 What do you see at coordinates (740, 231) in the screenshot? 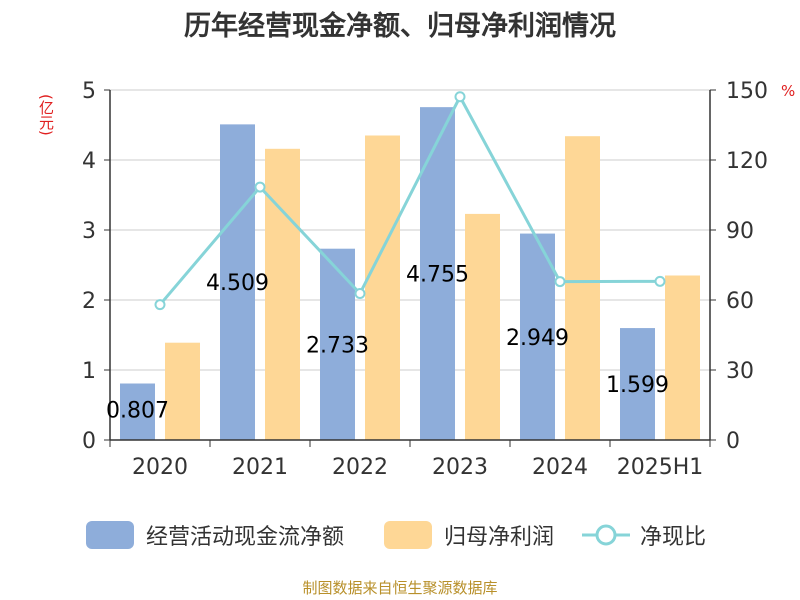
I see `y-right-tick-label: 90` at bounding box center [740, 231].